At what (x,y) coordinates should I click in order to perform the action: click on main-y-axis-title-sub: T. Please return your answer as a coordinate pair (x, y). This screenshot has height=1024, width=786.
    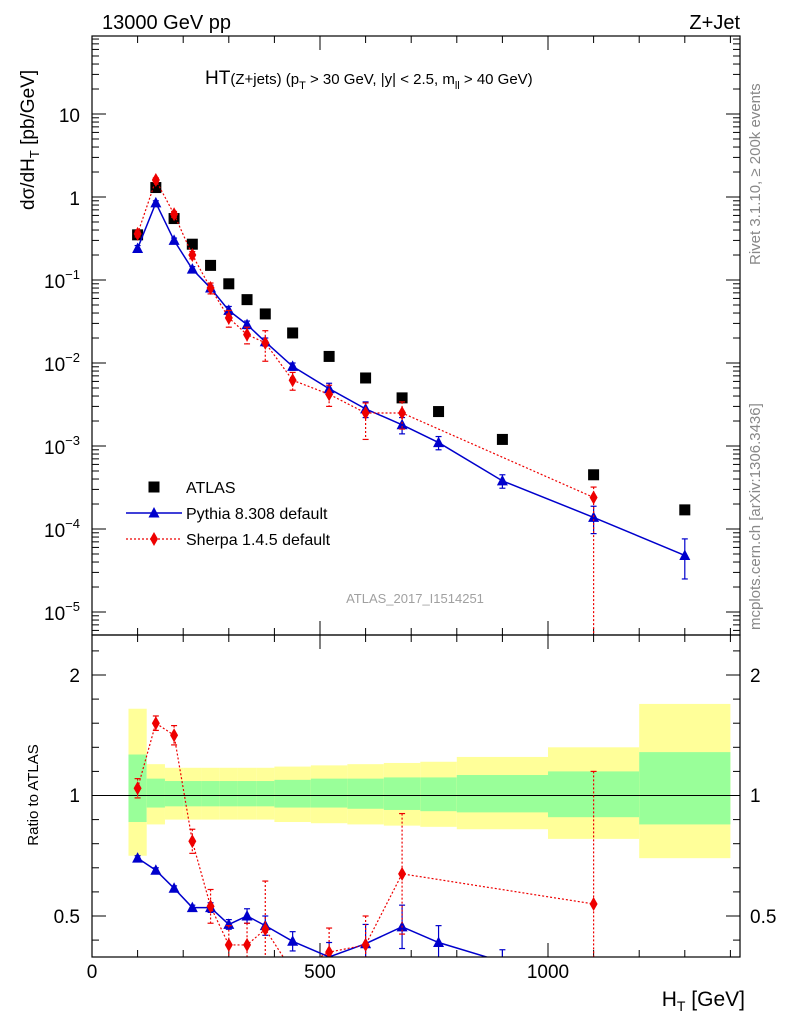
    Looking at the image, I should click on (34, 154).